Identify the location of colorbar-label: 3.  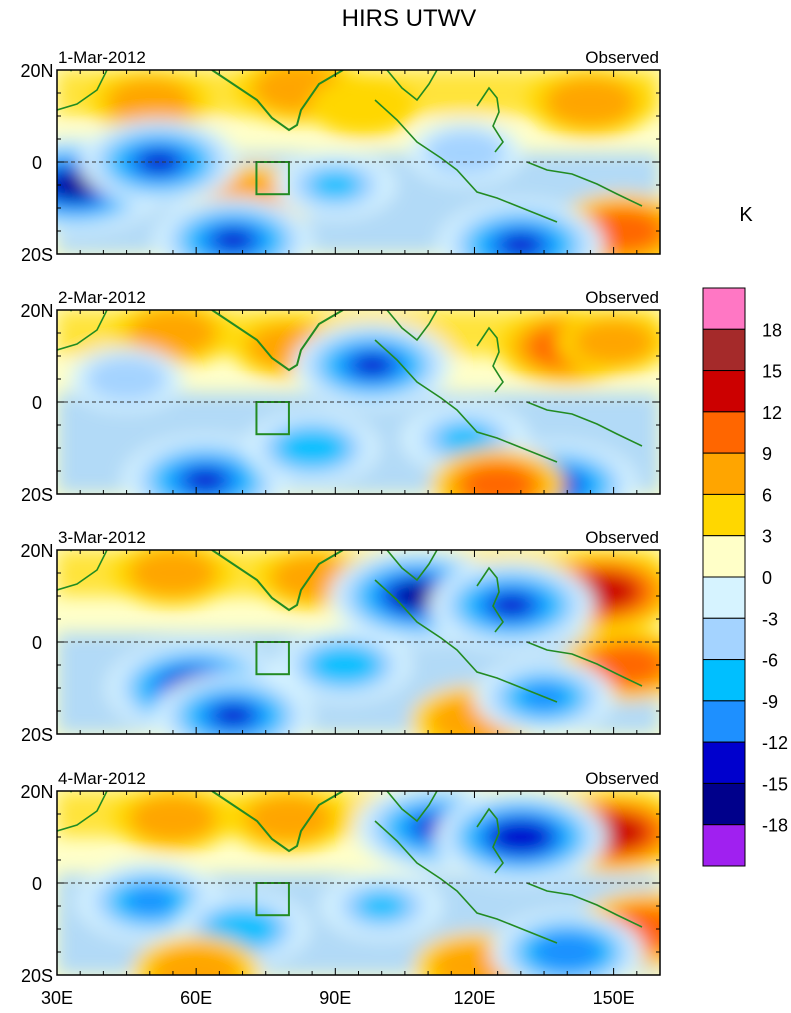
(767, 537).